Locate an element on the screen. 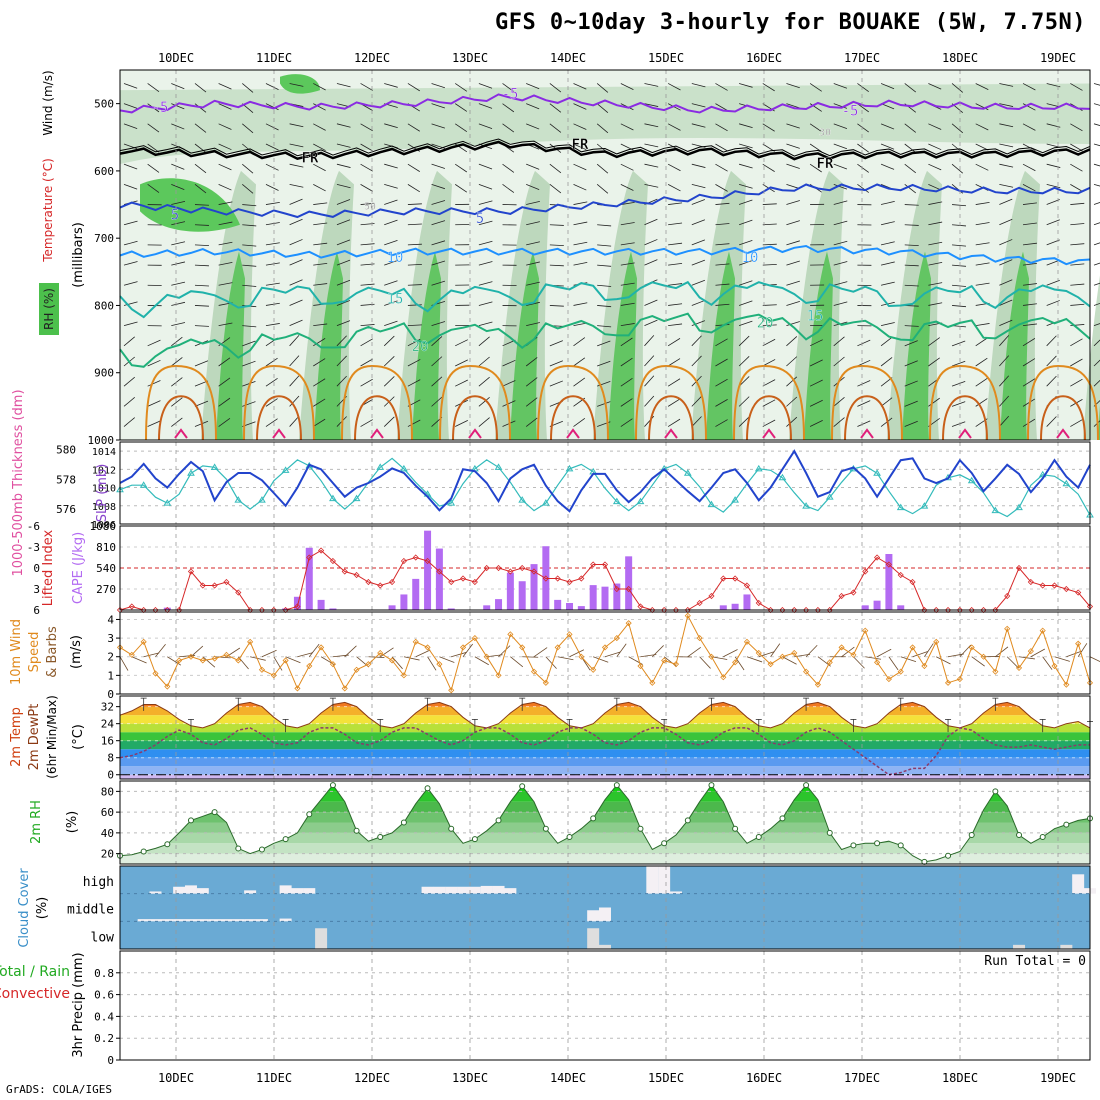 Image resolution: width=1100 pixels, height=1100 pixels. cape-li-frame is located at coordinates (605, 568).